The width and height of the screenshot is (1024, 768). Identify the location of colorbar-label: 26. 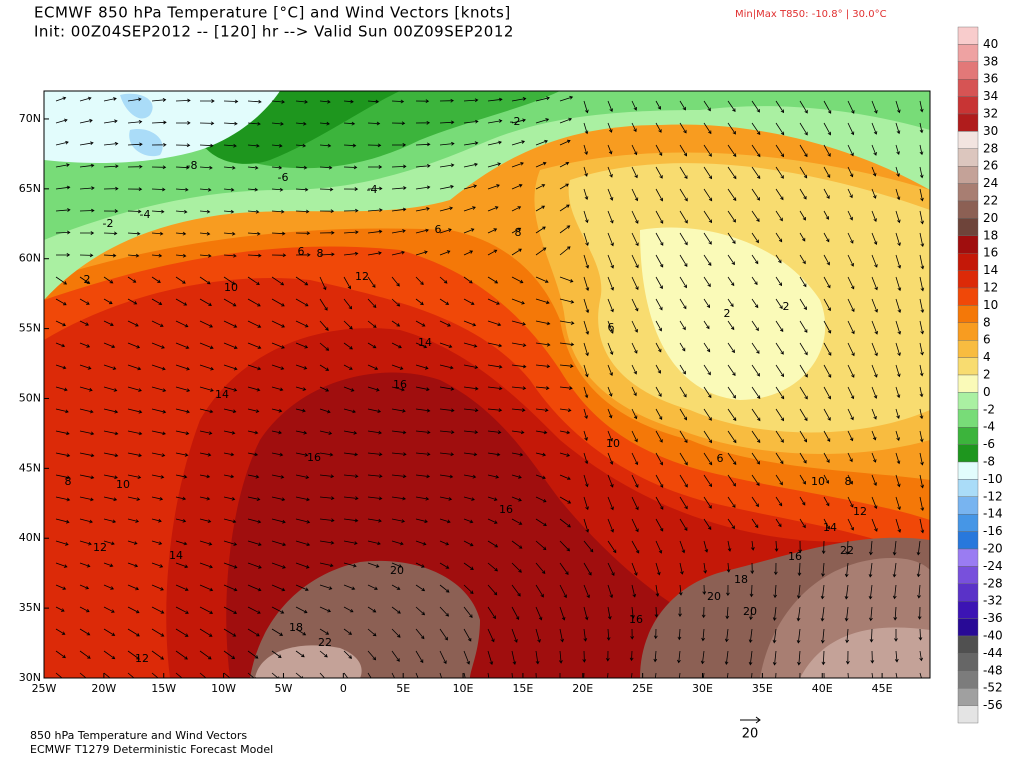
(990, 166).